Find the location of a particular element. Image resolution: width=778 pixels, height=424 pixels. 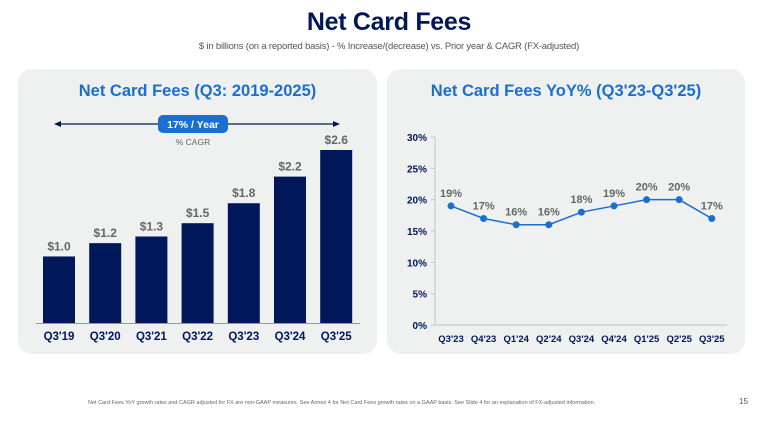

x-tick-label: Q1'25 is located at coordinates (647, 339).